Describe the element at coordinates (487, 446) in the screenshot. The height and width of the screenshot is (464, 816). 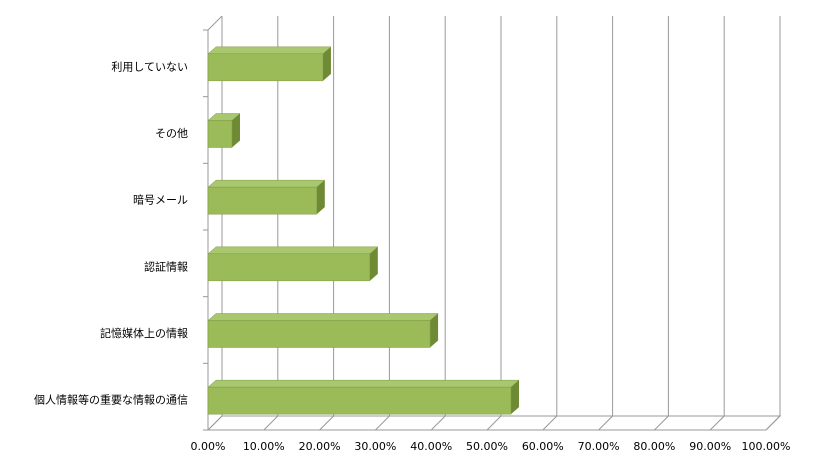
I see `x-tick-label: 50.00%` at that location.